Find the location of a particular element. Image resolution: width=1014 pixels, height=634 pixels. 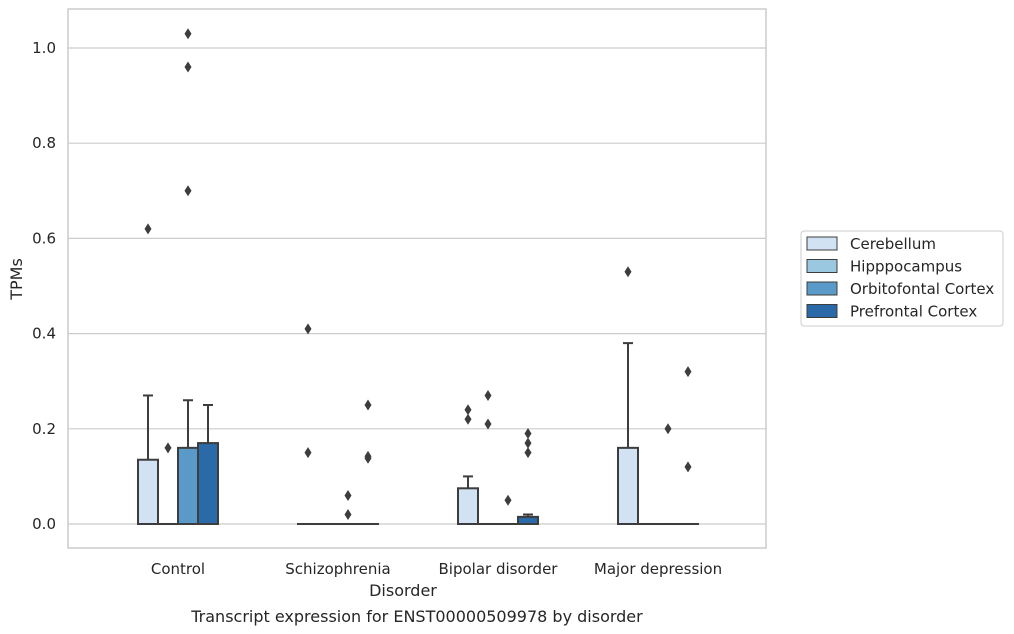

x-axis-label: Disorder is located at coordinates (403, 590).